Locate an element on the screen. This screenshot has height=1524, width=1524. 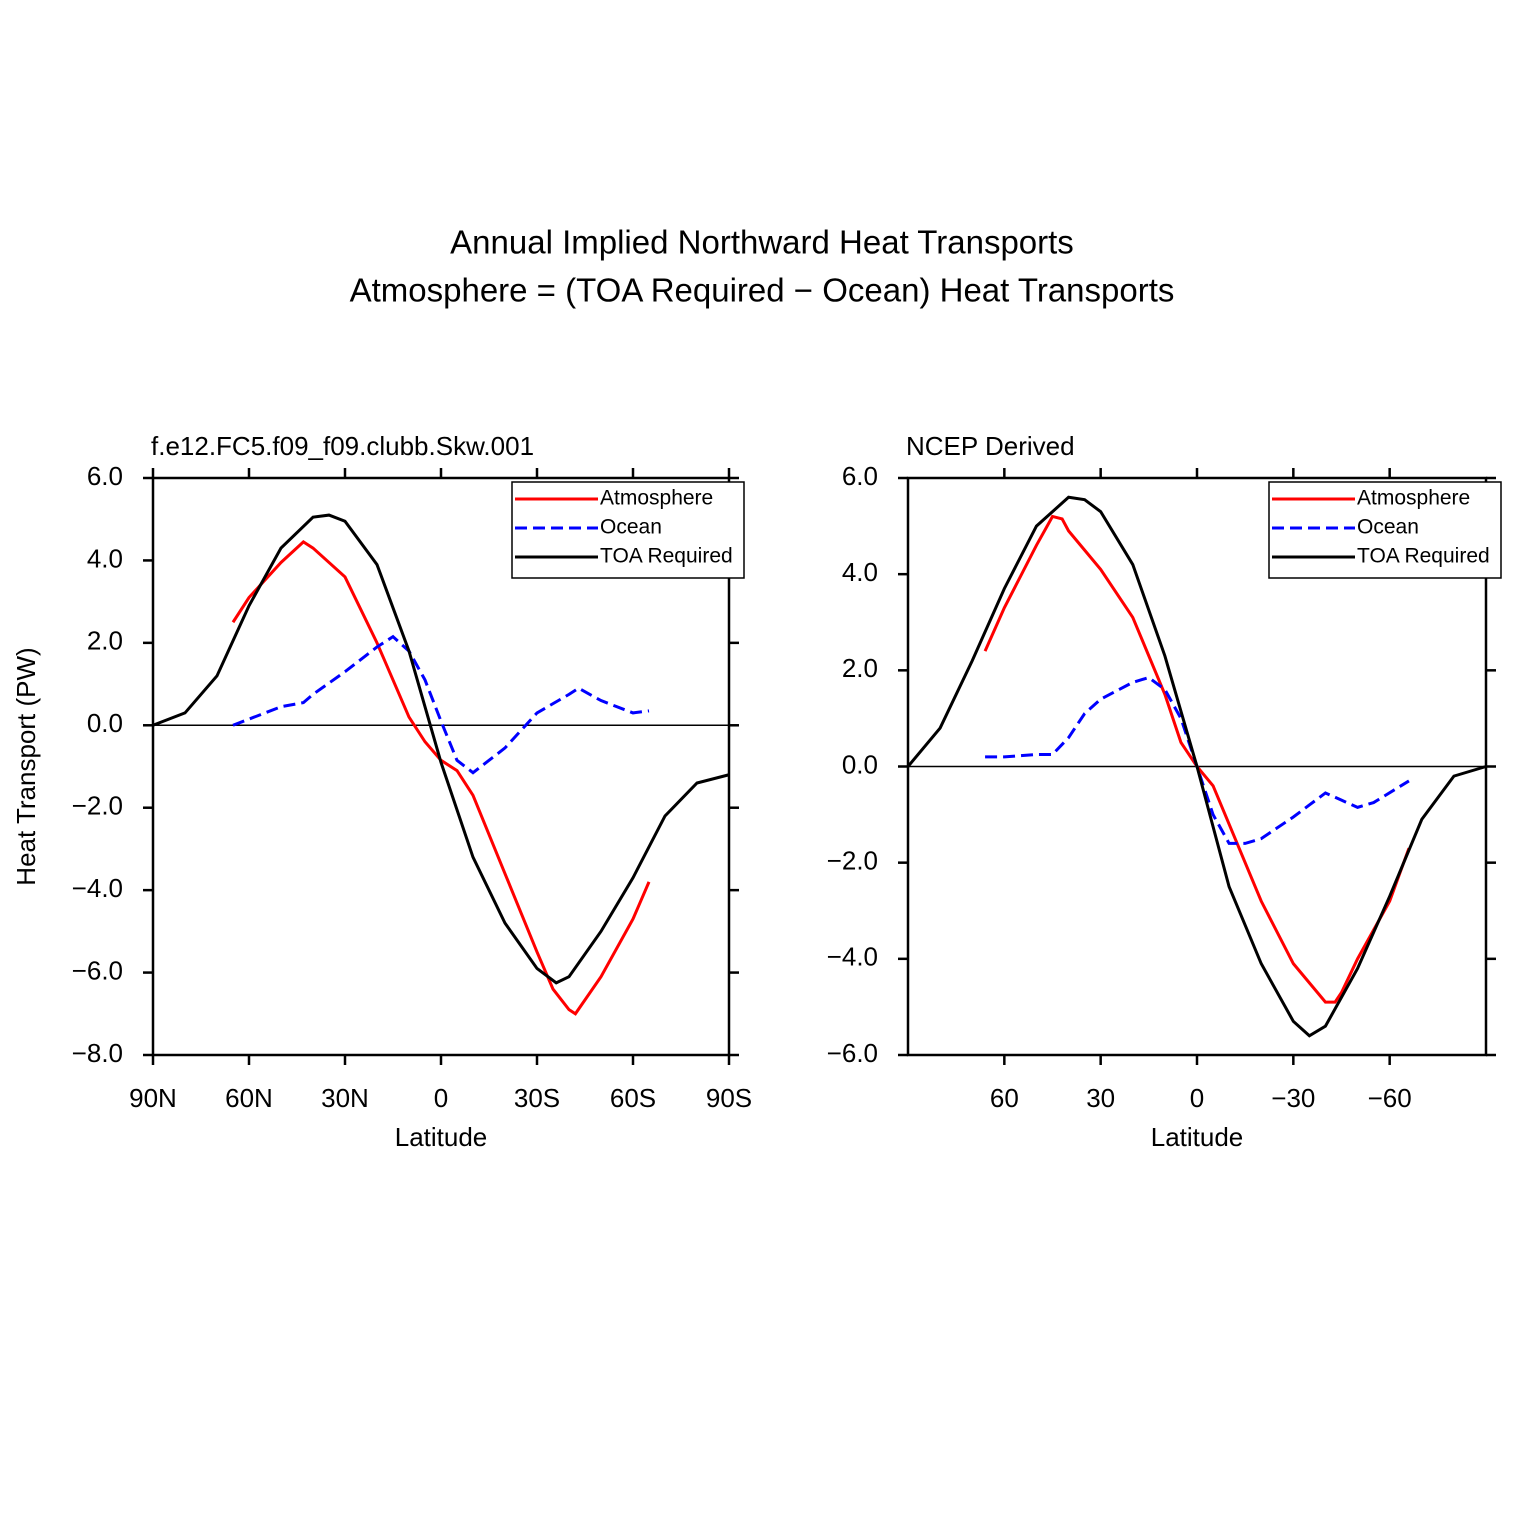
x-tick-label: 90N is located at coordinates (153, 1098).